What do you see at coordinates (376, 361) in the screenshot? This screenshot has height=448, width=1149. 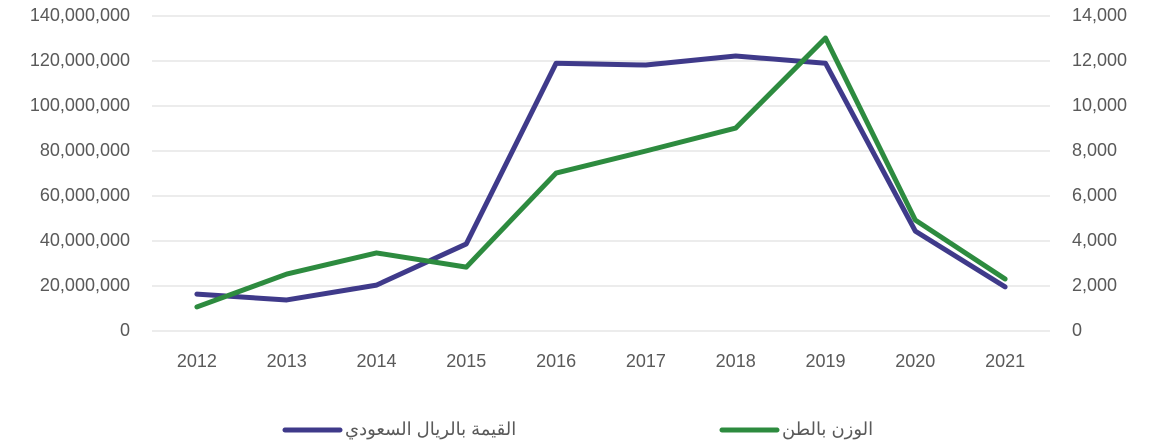 I see `x-tick-label: 2014` at bounding box center [376, 361].